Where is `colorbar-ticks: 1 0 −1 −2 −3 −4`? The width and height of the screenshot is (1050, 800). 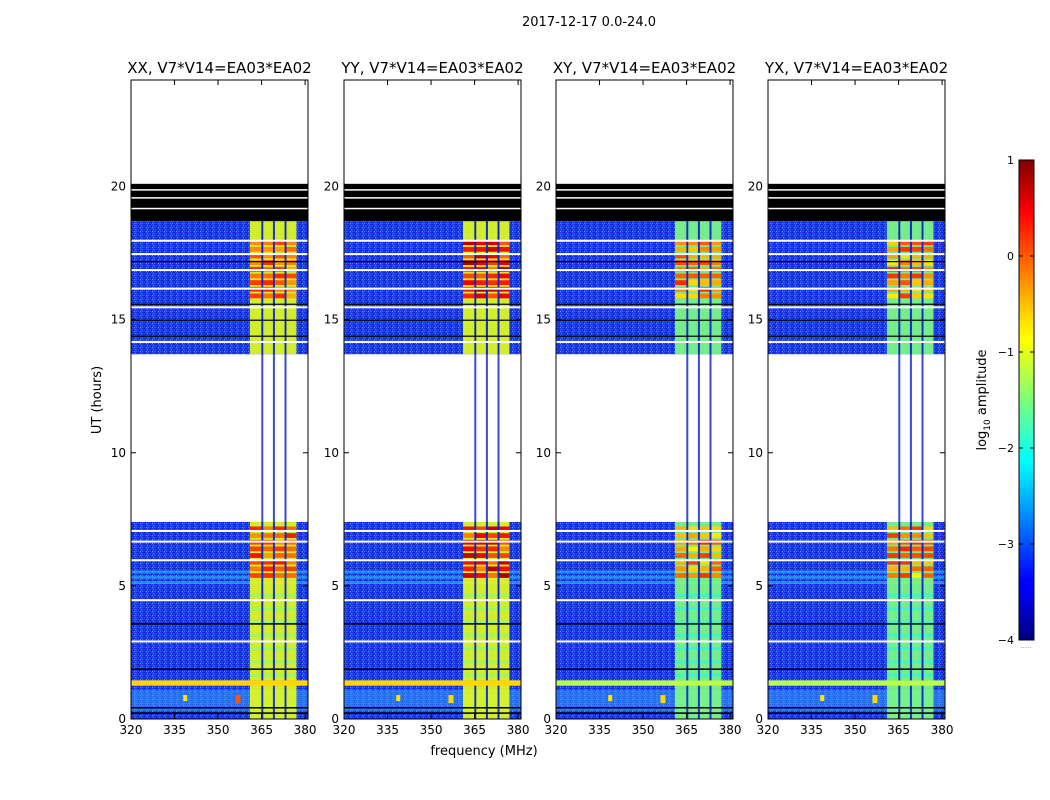
colorbar-ticks: 1 0 −1 −2 −3 −4 is located at coordinates (1016, 400).